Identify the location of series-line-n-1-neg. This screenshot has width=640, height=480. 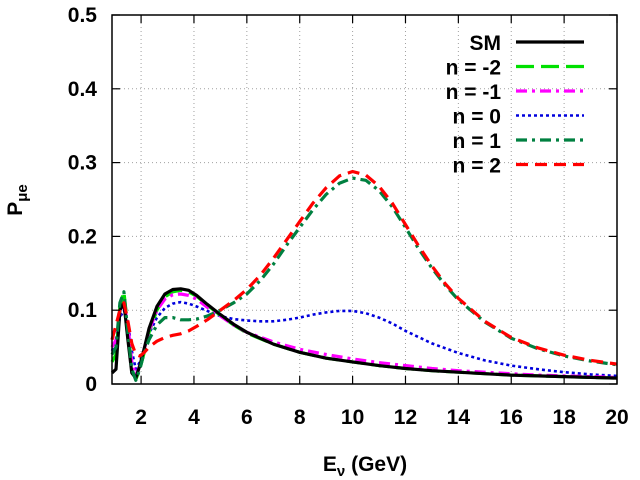
(364, 335).